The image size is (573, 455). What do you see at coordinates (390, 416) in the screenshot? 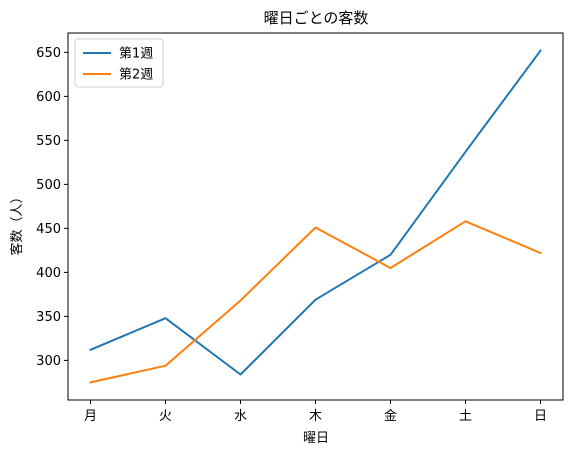
I see `x-tick-label: 金` at bounding box center [390, 416].